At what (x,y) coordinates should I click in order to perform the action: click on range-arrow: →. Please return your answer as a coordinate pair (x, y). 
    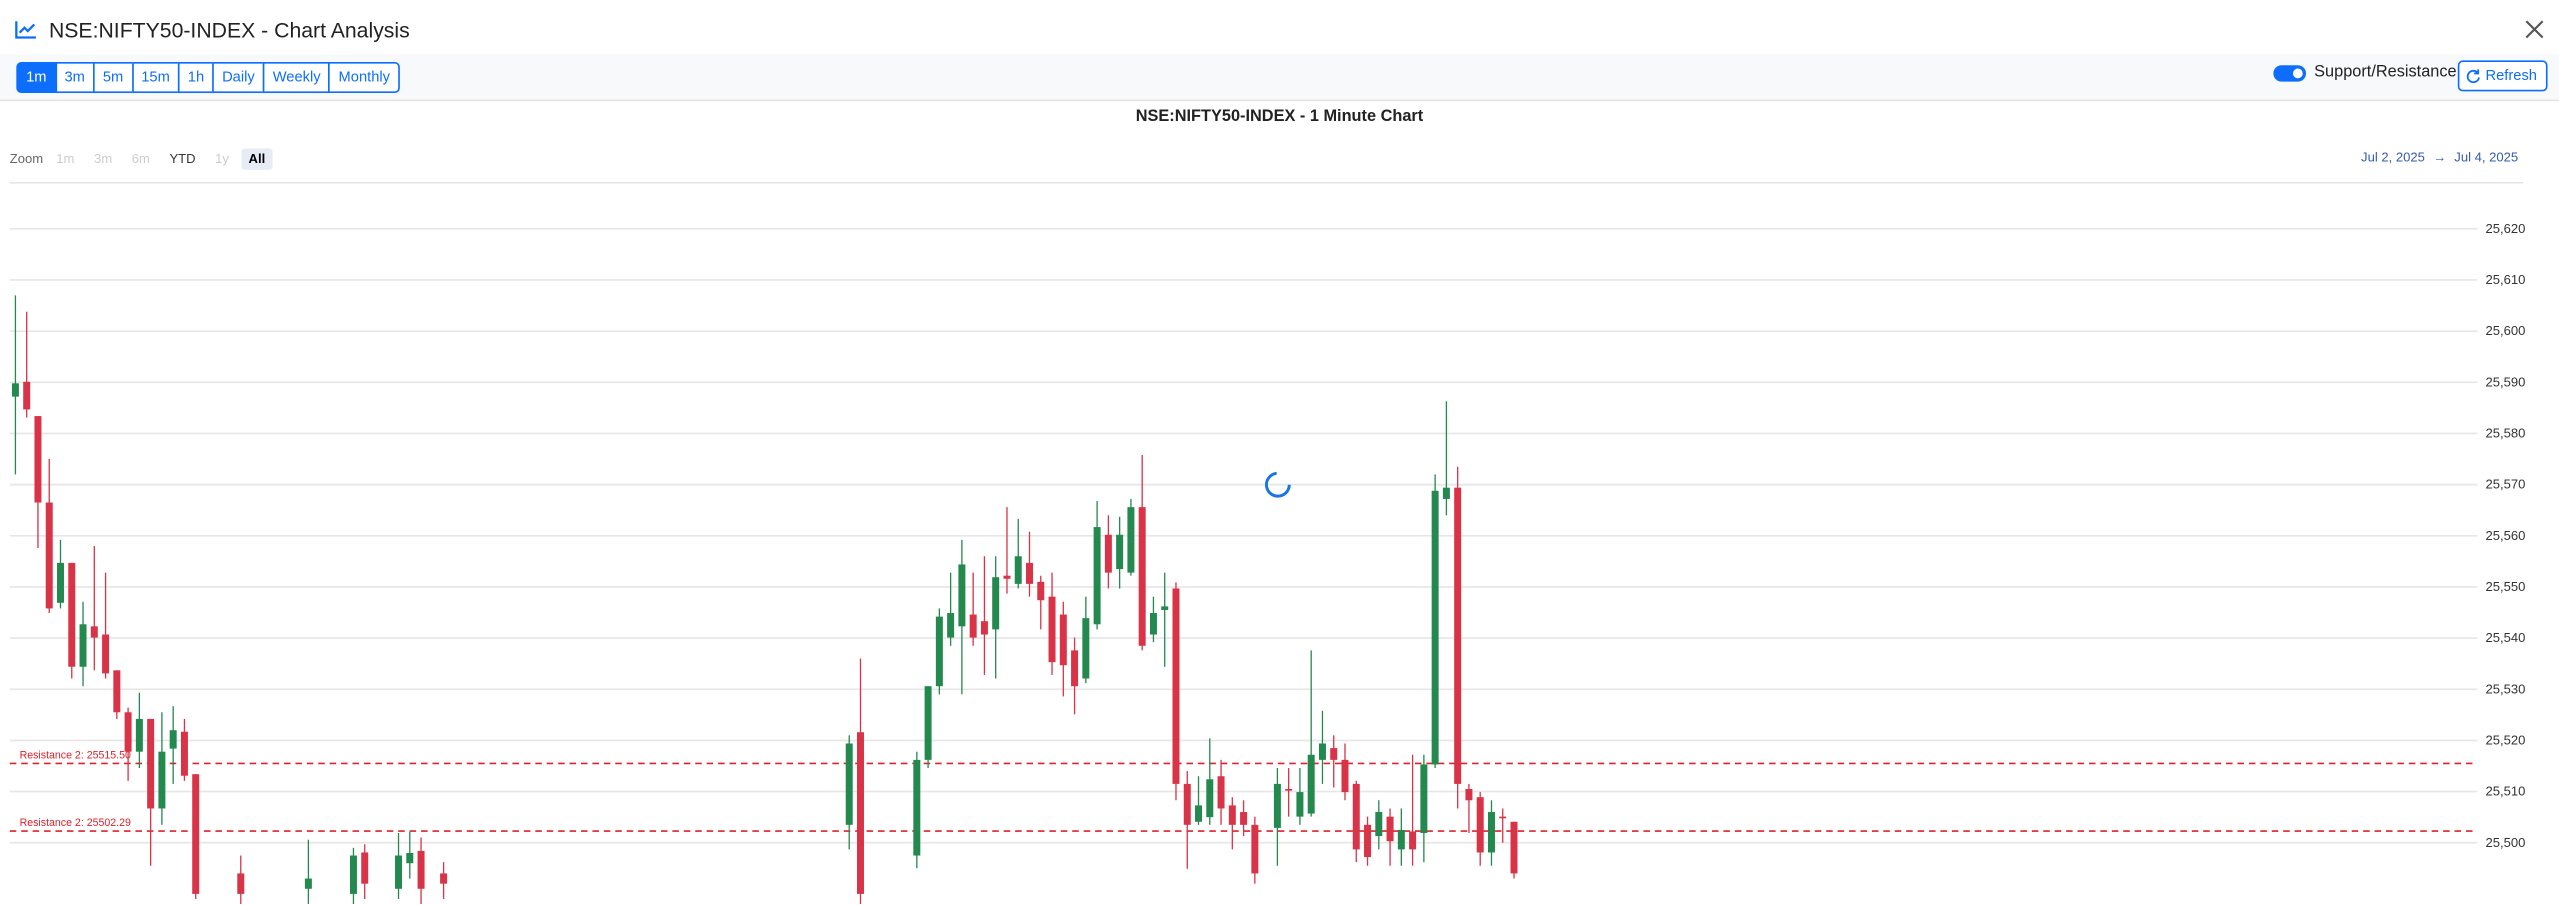
    Looking at the image, I should click on (2440, 157).